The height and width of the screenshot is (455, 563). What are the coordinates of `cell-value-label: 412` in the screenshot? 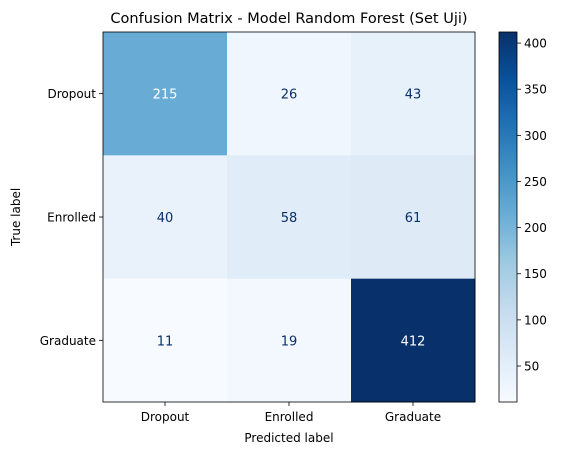 It's located at (413, 341).